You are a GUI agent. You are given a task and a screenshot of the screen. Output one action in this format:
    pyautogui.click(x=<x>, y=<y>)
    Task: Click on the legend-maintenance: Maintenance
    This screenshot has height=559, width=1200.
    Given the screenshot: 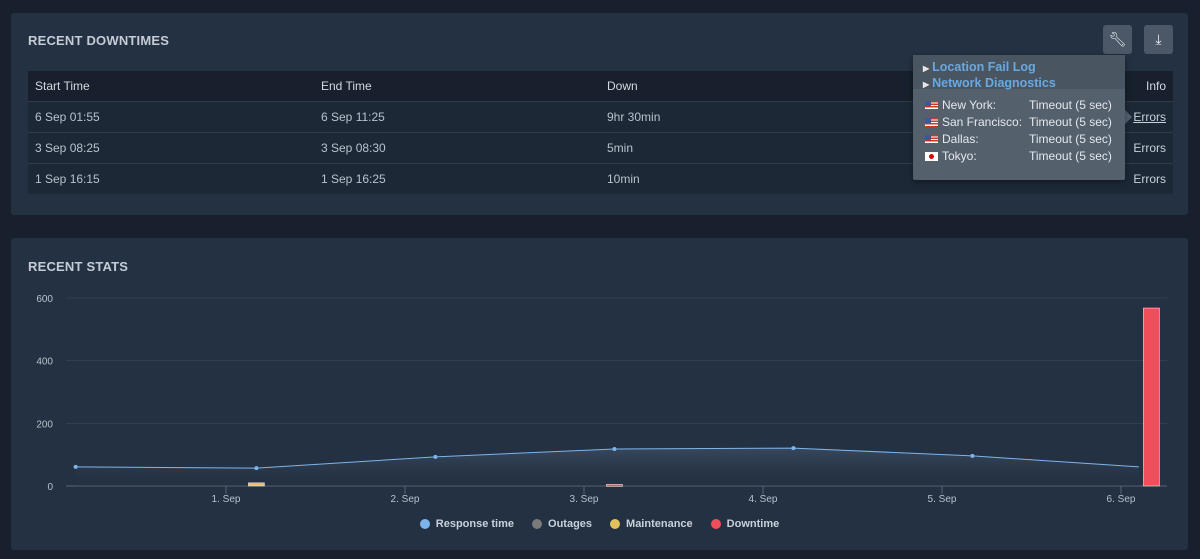 What is the action you would take?
    pyautogui.click(x=651, y=524)
    